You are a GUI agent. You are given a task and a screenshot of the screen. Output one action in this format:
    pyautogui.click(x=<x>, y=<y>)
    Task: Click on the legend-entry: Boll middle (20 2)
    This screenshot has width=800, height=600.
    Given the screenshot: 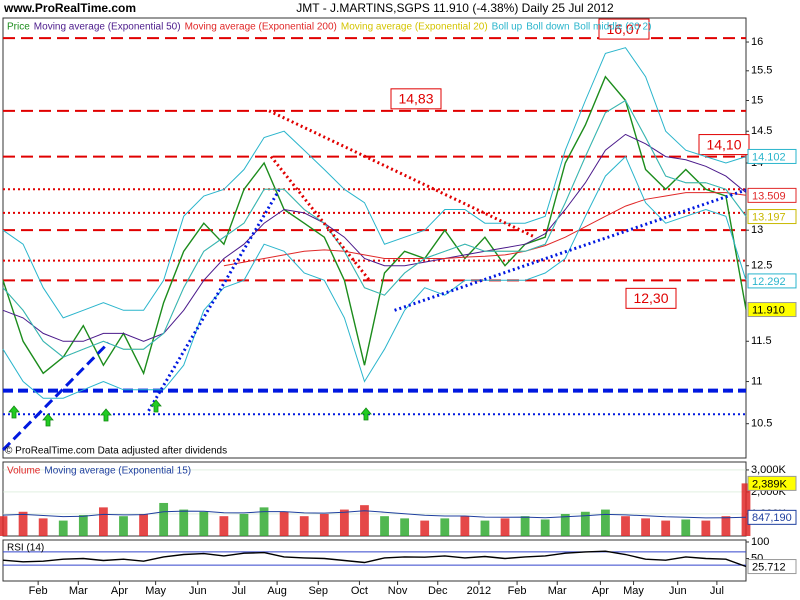 What is the action you would take?
    pyautogui.click(x=613, y=27)
    